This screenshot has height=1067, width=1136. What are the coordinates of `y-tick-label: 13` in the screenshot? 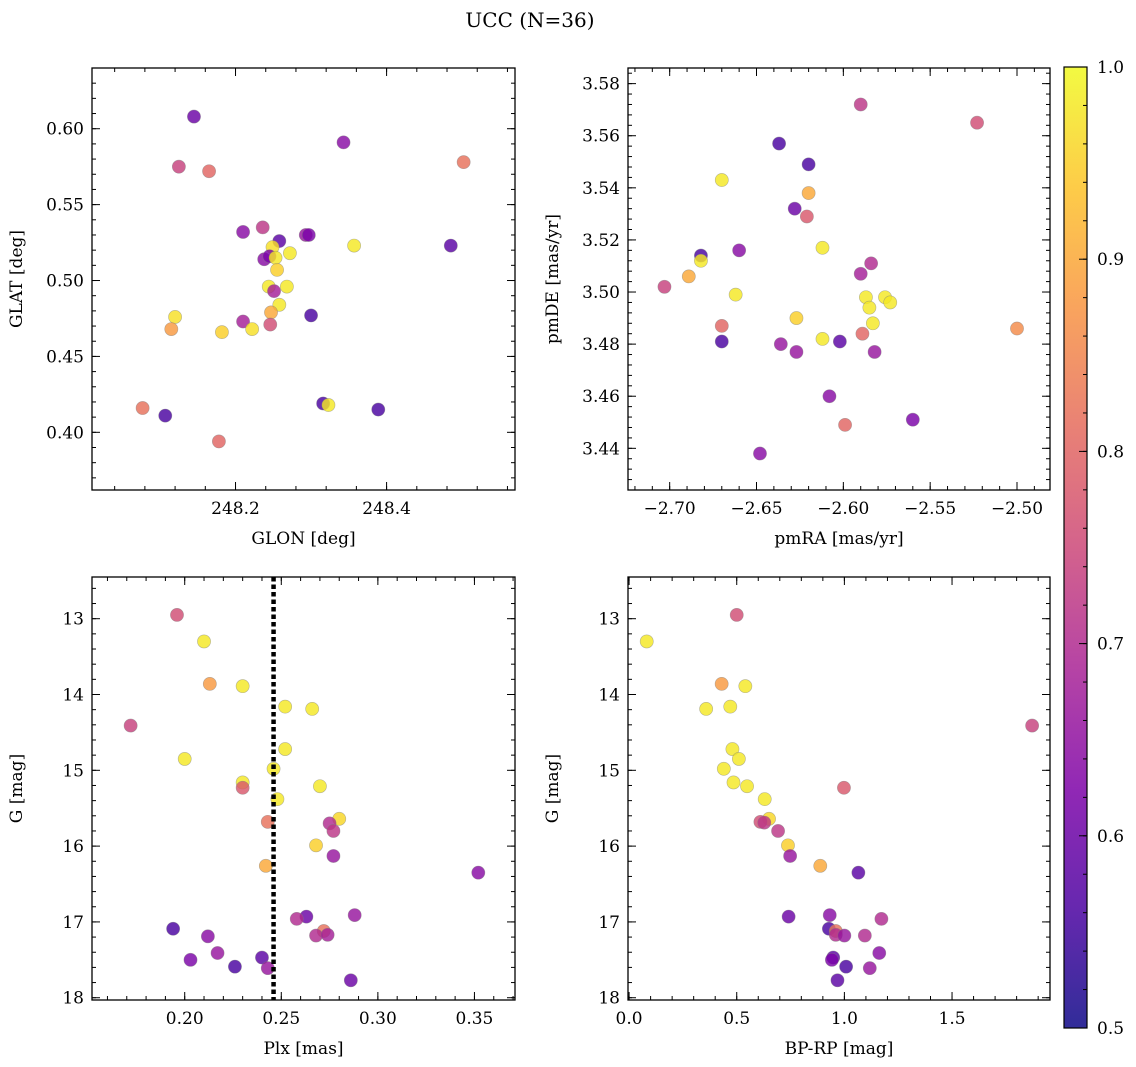 It's located at (73, 620).